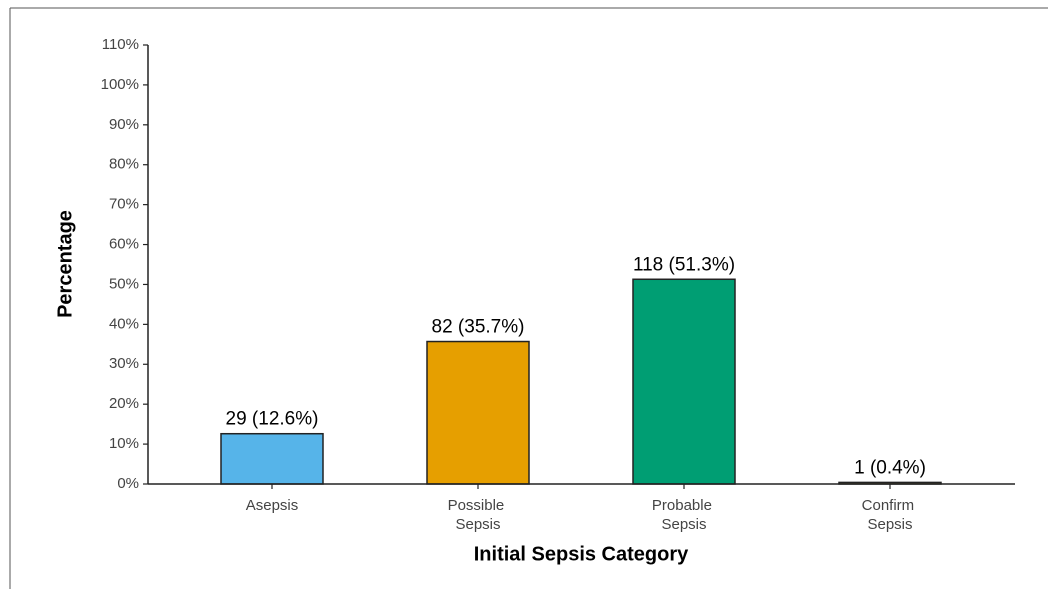  I want to click on x-axis-label: Initial Sepsis Category, so click(581, 554).